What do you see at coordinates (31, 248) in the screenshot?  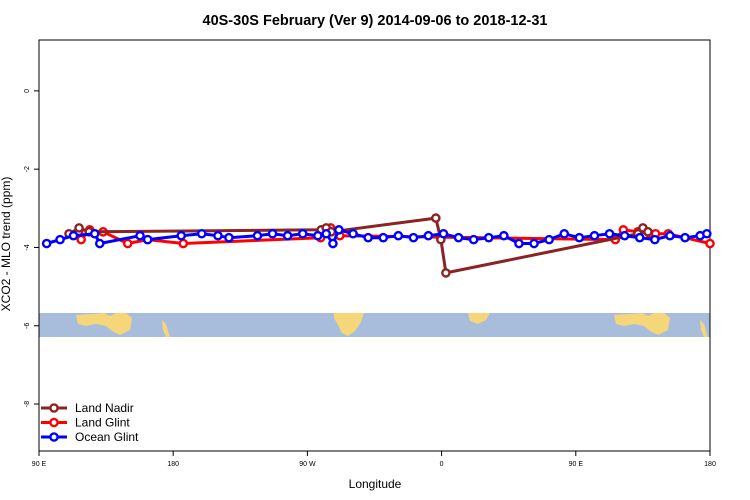 I see `y-axis: 0 -2 -4 -6 -8` at bounding box center [31, 248].